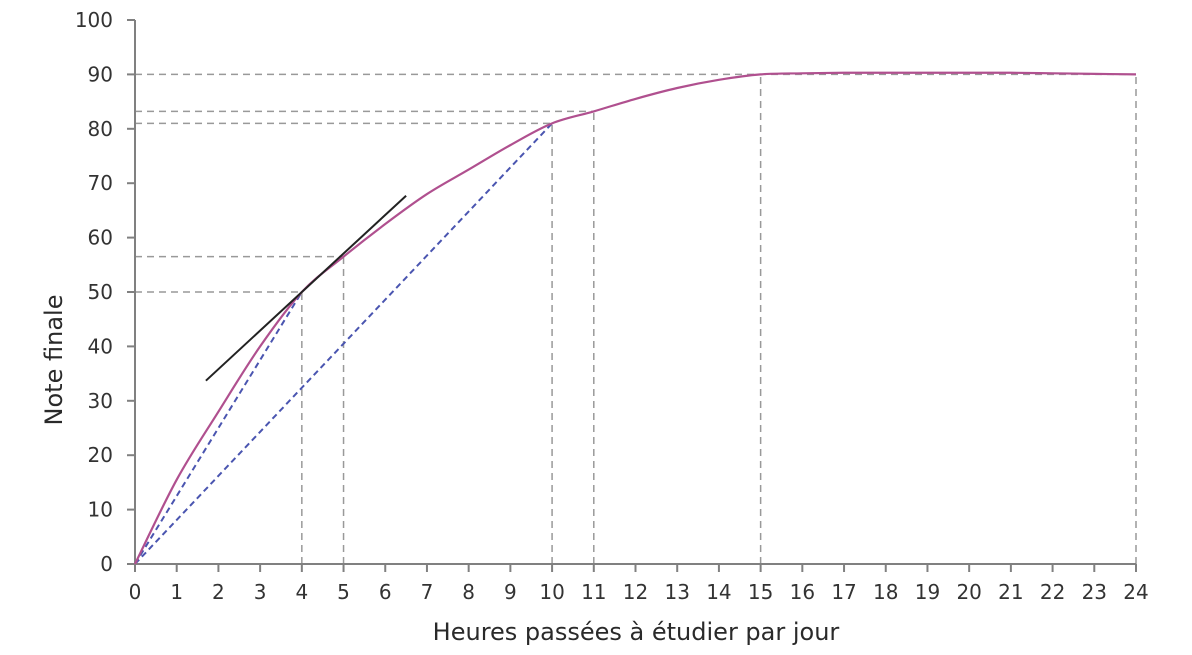 The width and height of the screenshot is (1192, 655). I want to click on x-tick-label: 21, so click(1010, 592).